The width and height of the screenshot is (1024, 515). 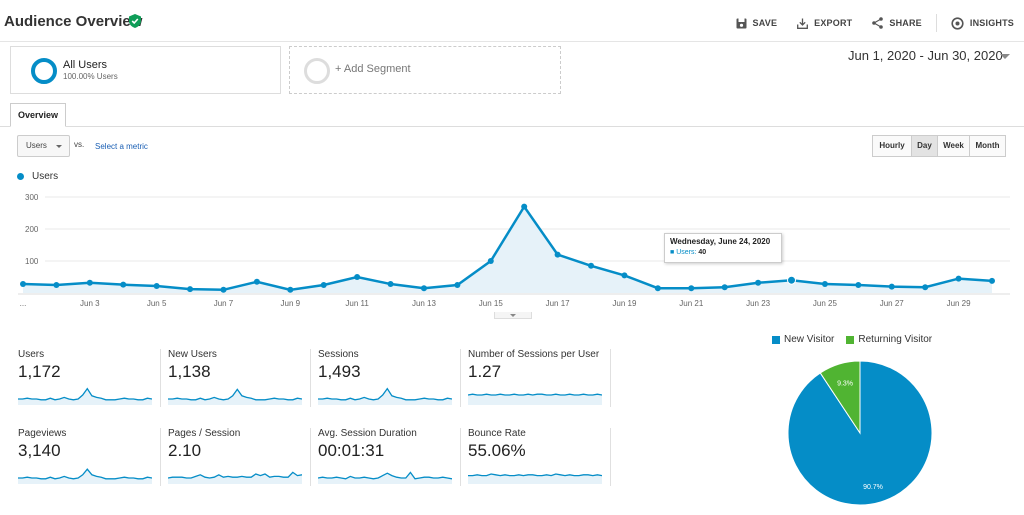 I want to click on granularity-week-button: Week, so click(x=953, y=146).